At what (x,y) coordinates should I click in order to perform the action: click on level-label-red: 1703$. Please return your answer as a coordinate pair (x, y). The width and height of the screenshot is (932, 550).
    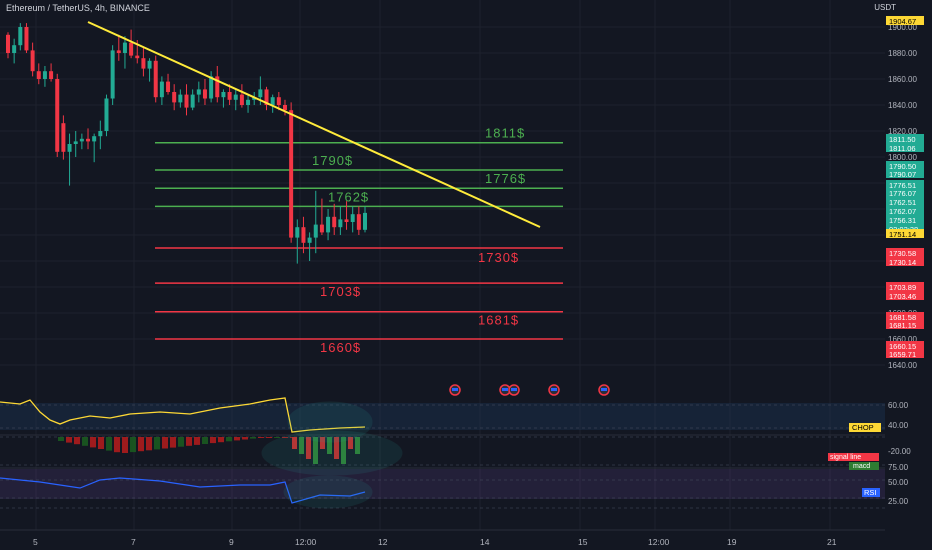
    Looking at the image, I should click on (340, 291).